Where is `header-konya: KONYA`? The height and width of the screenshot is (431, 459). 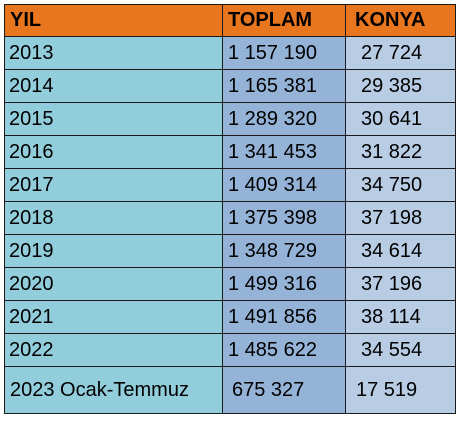 header-konya: KONYA is located at coordinates (400, 20).